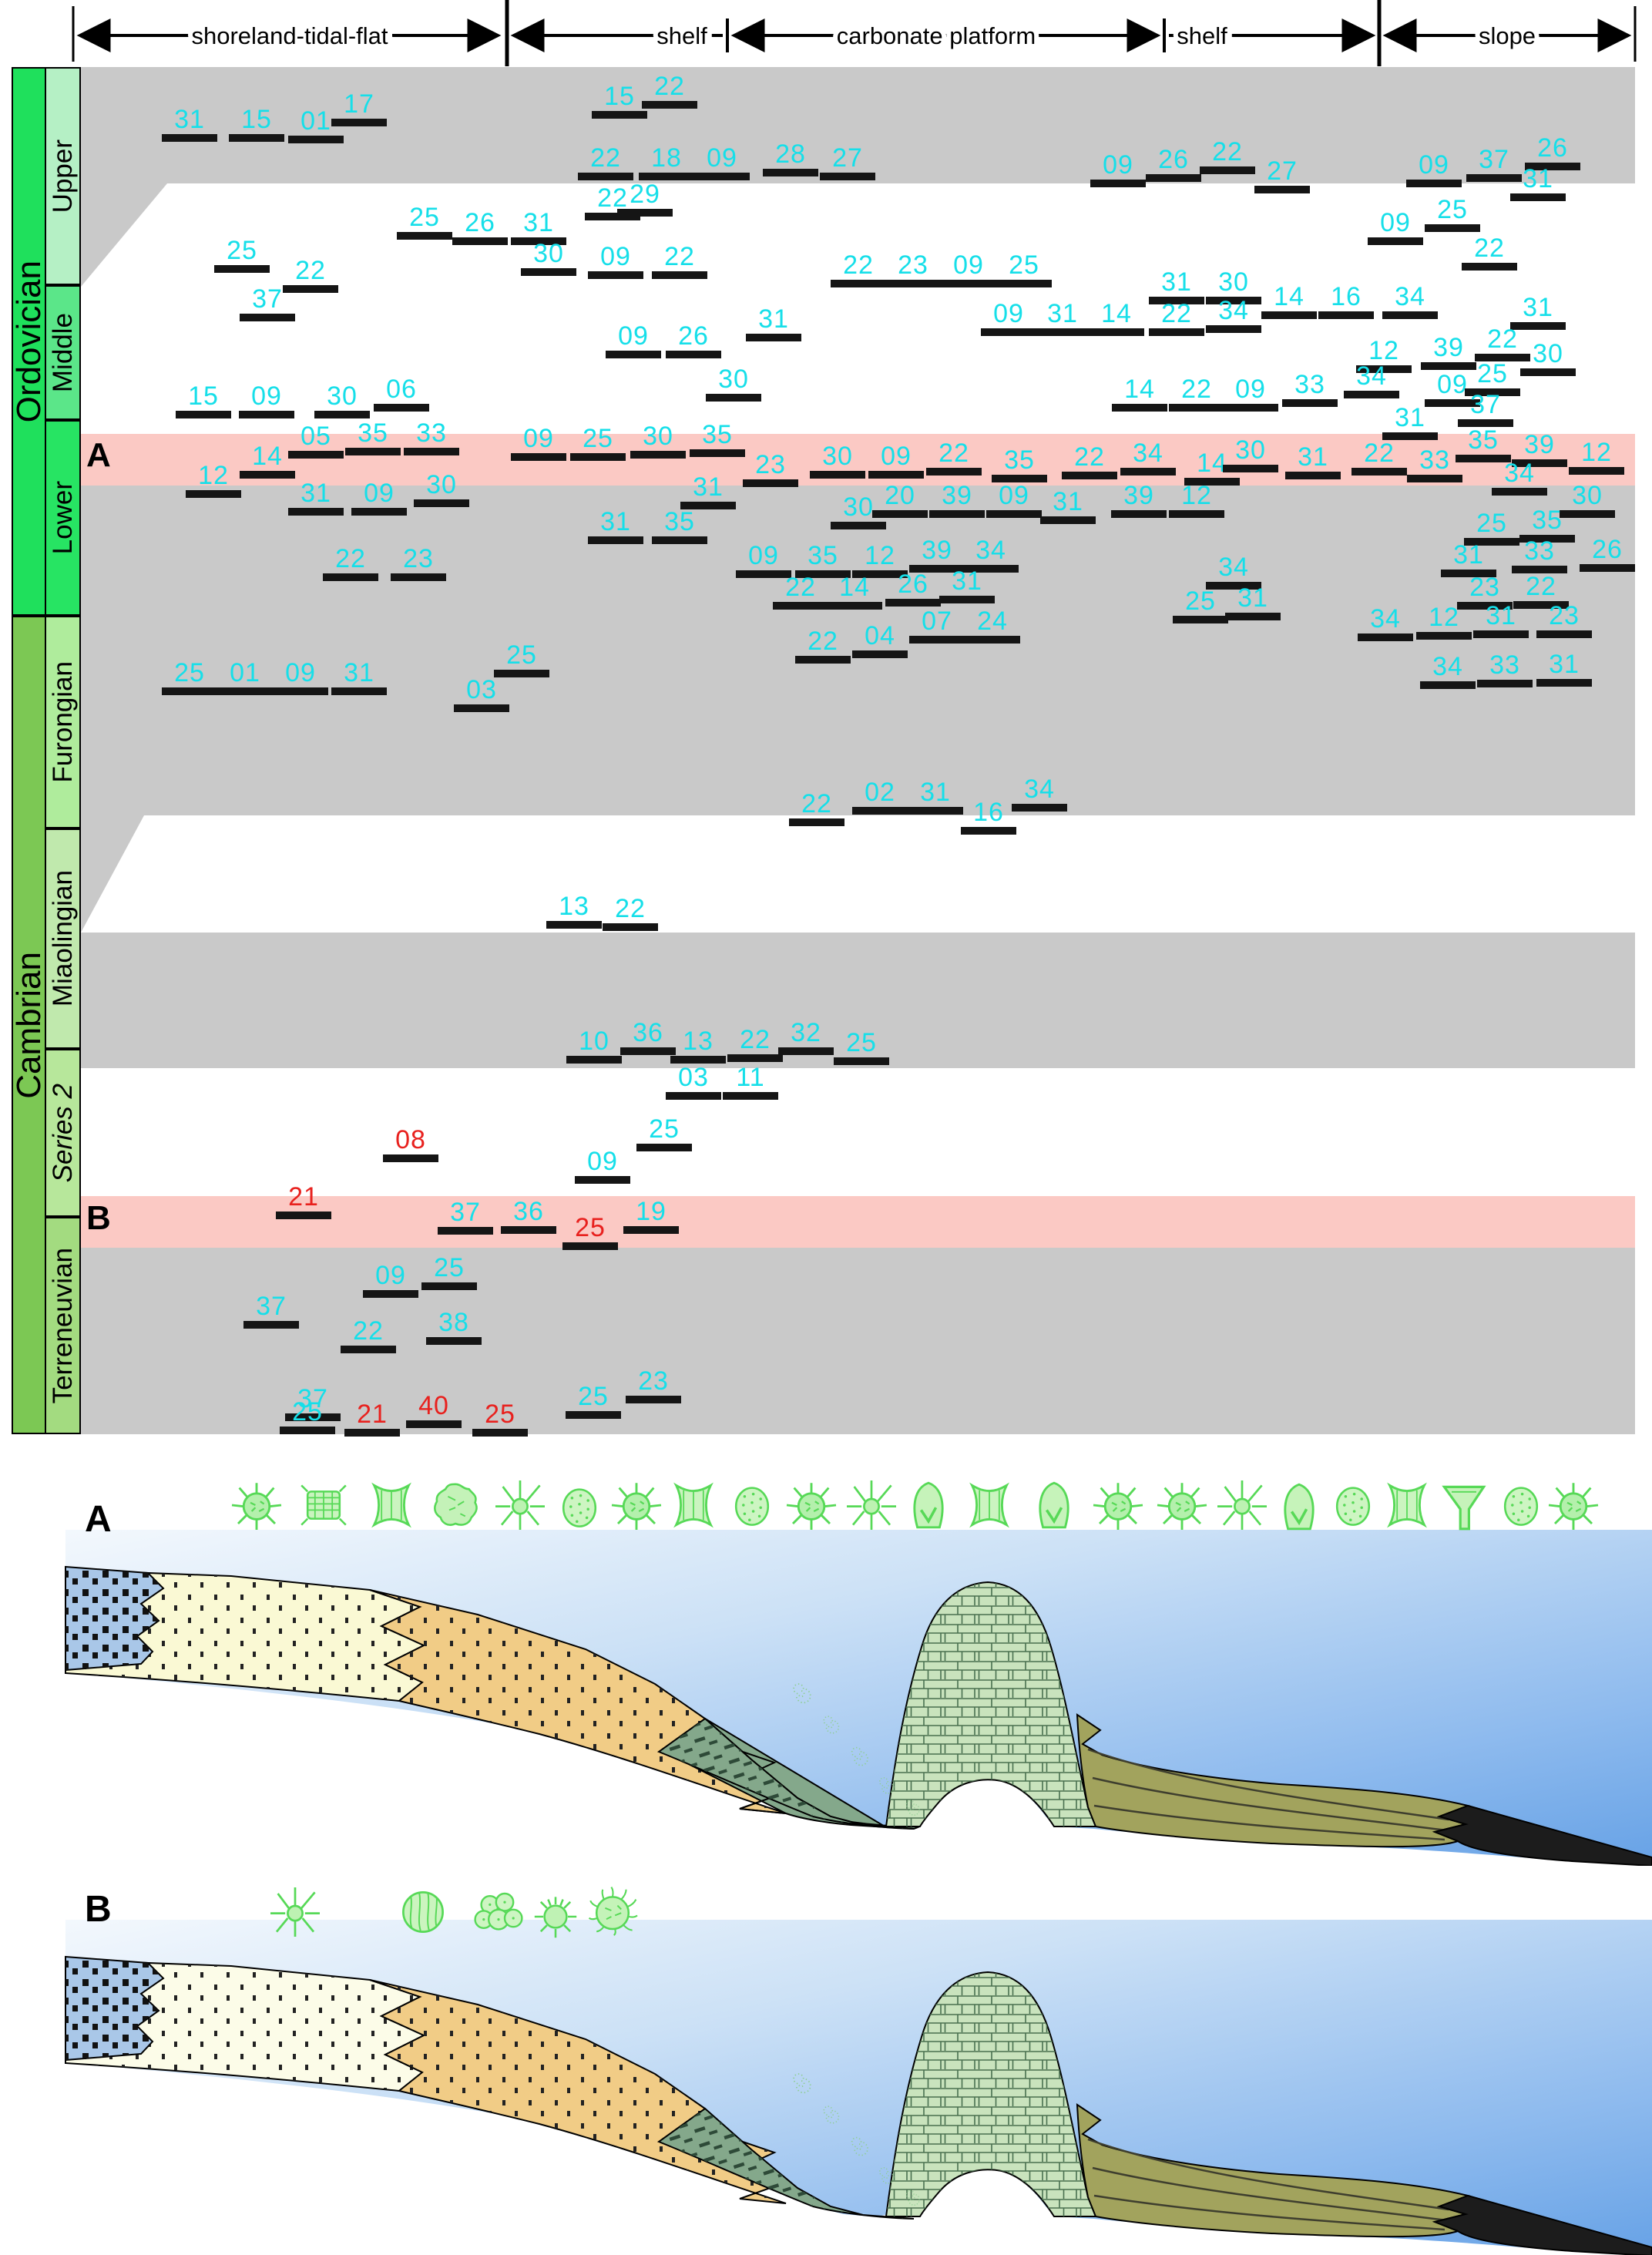  I want to click on sample-range-marker: 16, so click(989, 817).